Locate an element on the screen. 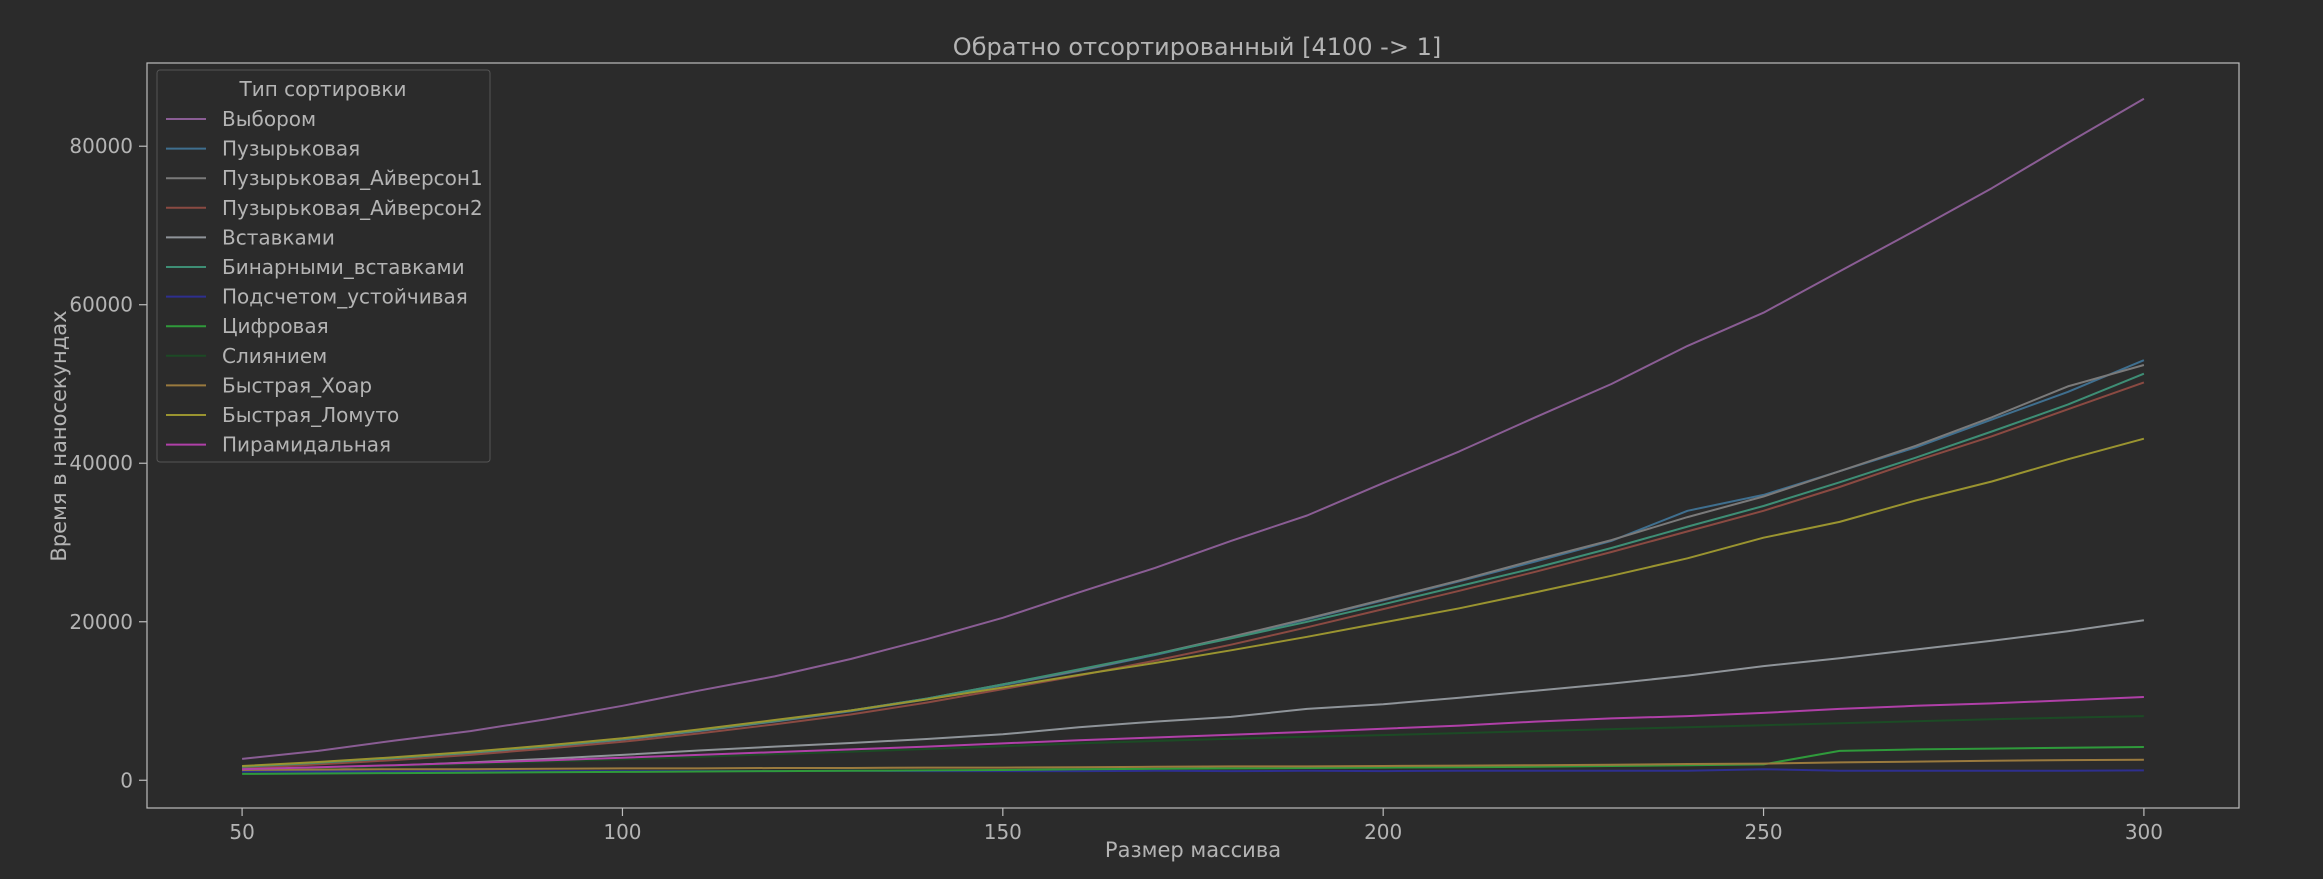 This screenshot has height=879, width=2323. y-tick-label: 80000 is located at coordinates (101, 146).